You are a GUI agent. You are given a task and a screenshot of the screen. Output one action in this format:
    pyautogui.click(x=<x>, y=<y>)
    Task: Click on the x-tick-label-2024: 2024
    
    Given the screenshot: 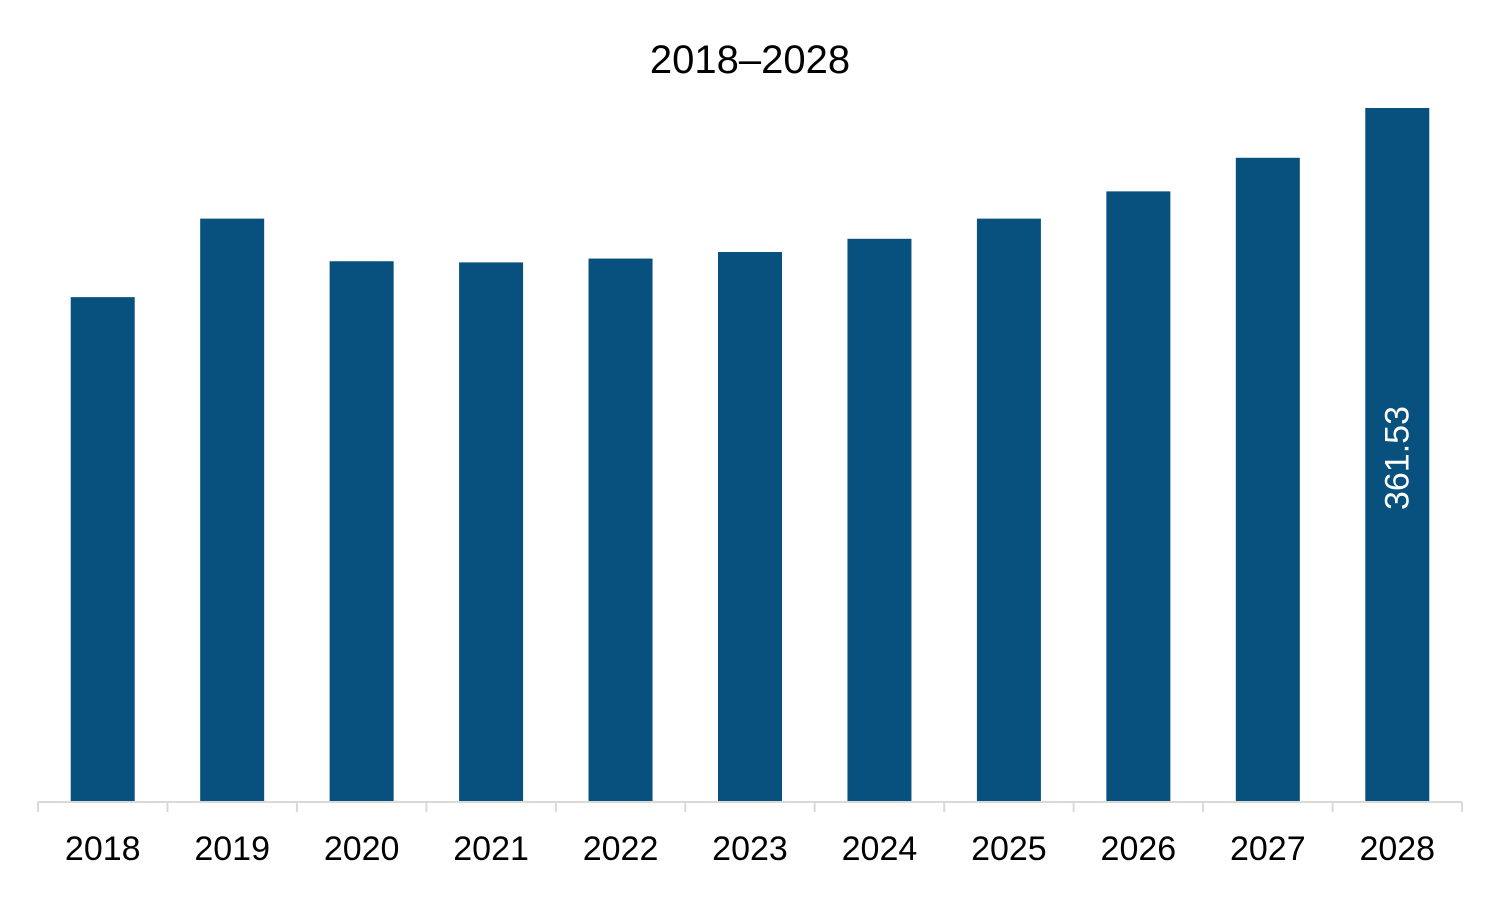 What is the action you would take?
    pyautogui.click(x=880, y=849)
    